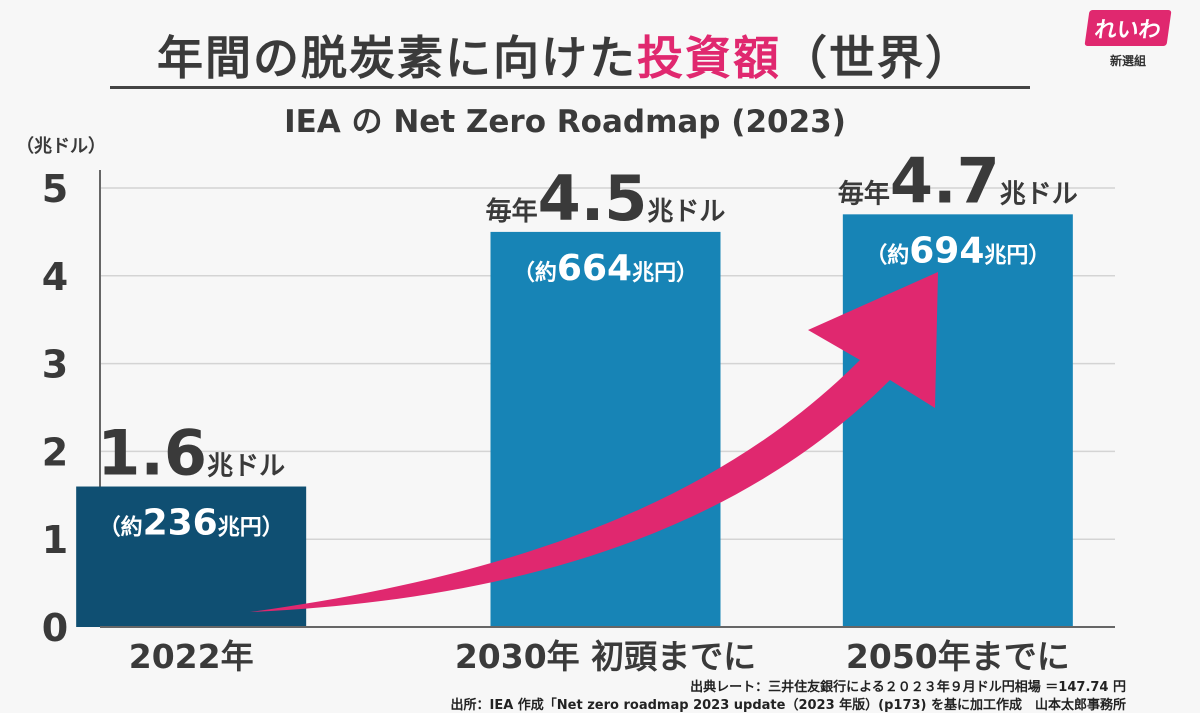 Image resolution: width=1200 pixels, height=713 pixels. Describe the element at coordinates (55, 628) in the screenshot. I see `y-tick-label: 0` at that location.